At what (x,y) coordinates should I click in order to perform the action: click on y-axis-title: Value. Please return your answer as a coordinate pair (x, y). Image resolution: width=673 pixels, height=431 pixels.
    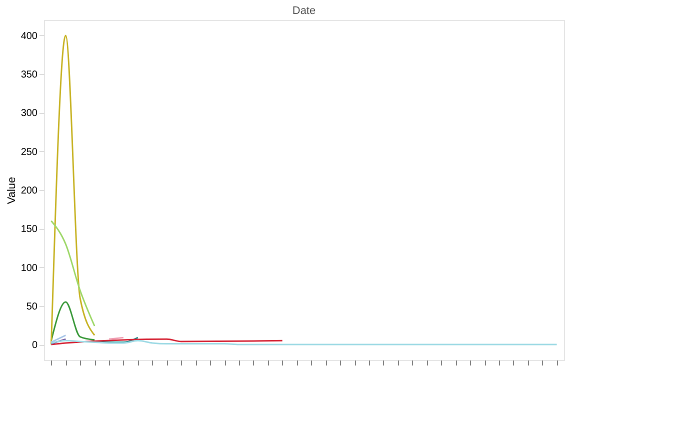
    Looking at the image, I should click on (12, 190).